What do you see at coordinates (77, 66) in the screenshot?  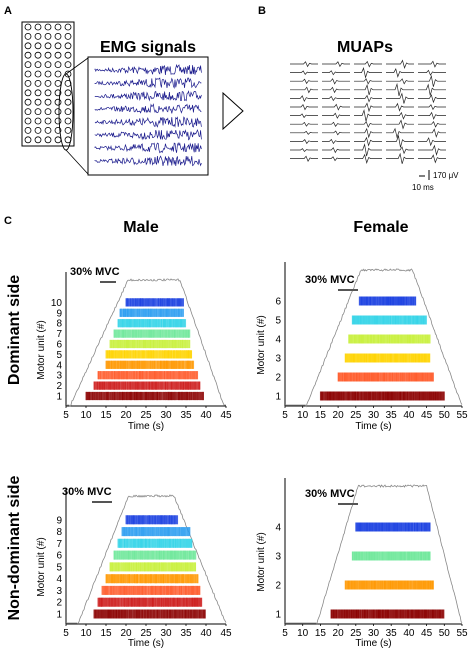 I see `zoom-line` at bounding box center [77, 66].